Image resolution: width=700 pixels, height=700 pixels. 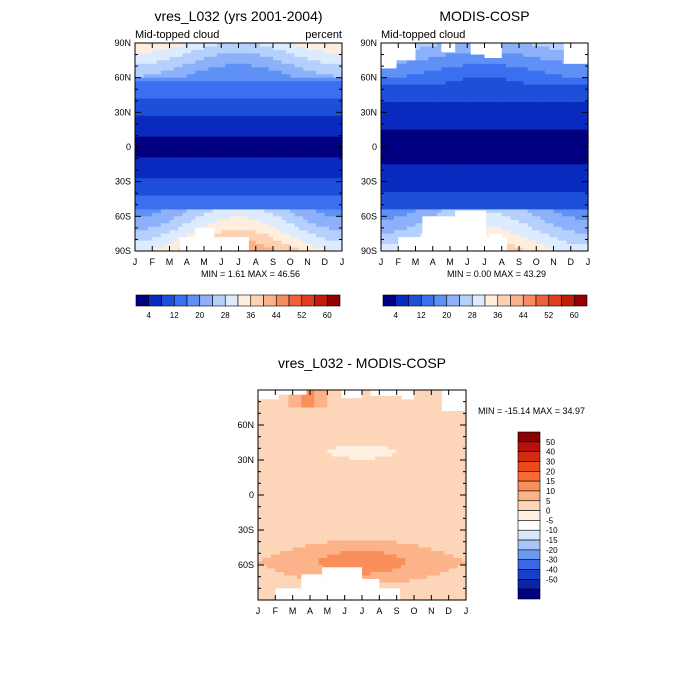 What do you see at coordinates (239, 147) in the screenshot?
I see `model-field` at bounding box center [239, 147].